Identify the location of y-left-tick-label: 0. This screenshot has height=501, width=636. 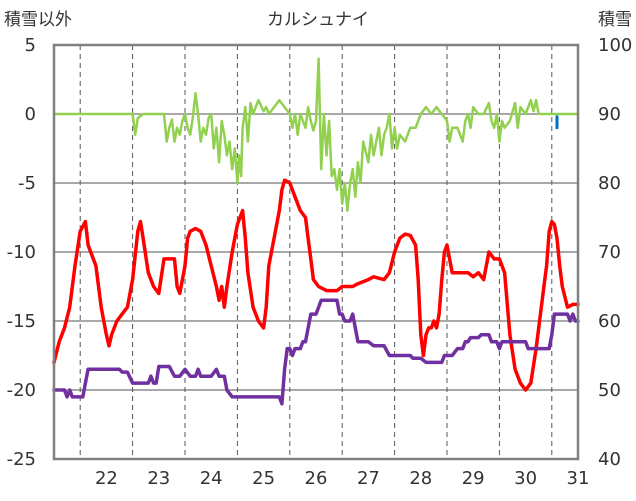
(30, 114).